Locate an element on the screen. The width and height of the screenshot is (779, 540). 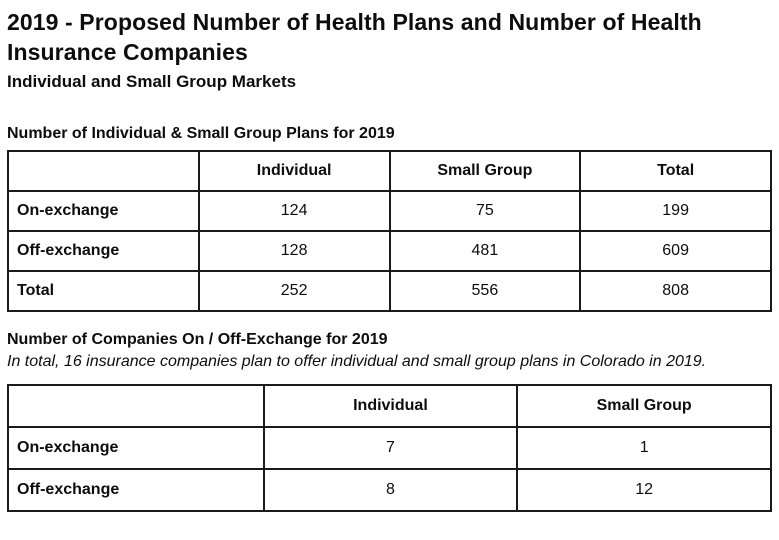
plans-row-label-total: Total is located at coordinates (103, 290).